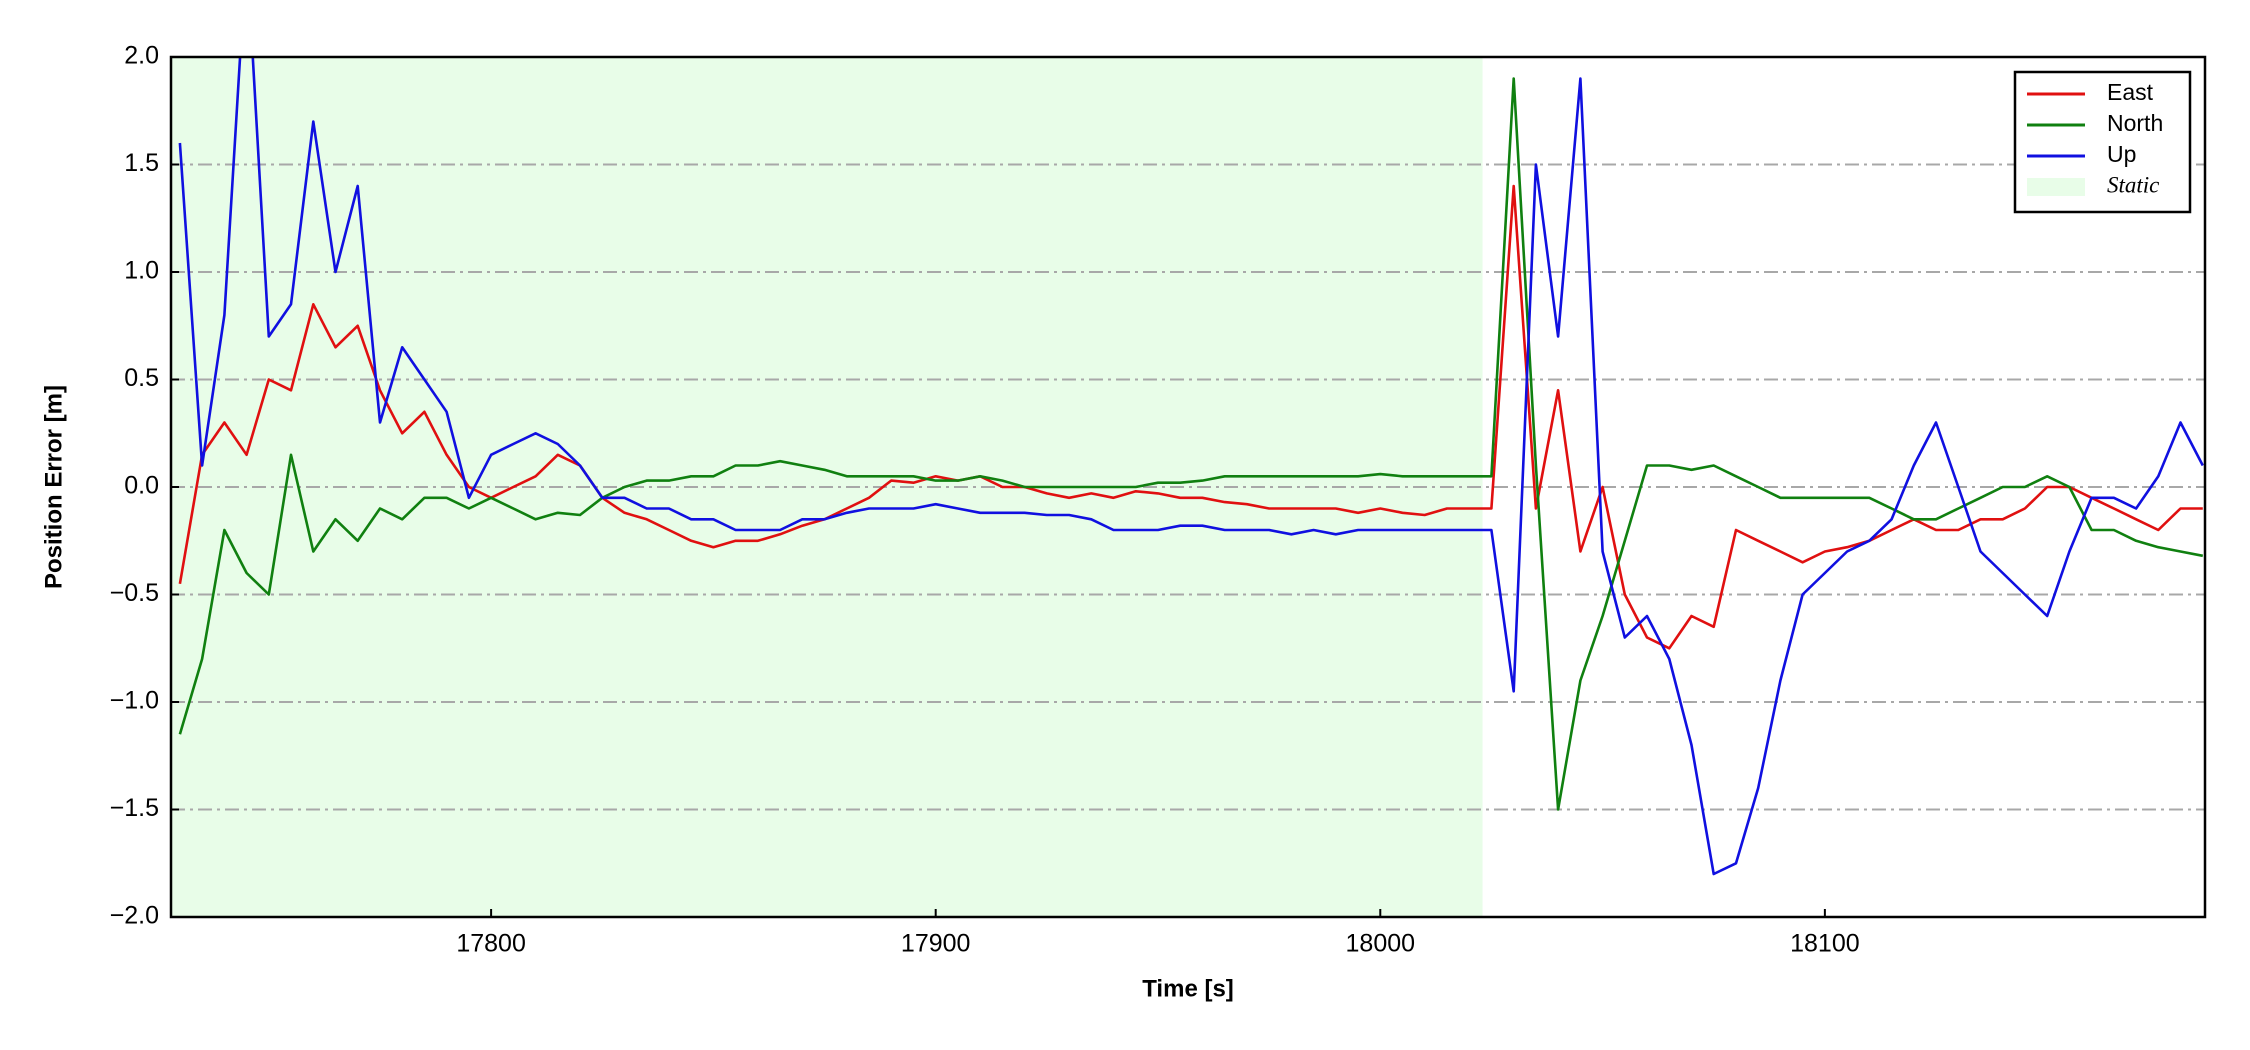 This screenshot has height=1050, width=2250. I want to click on y-tick-label: 1.5, so click(141, 163).